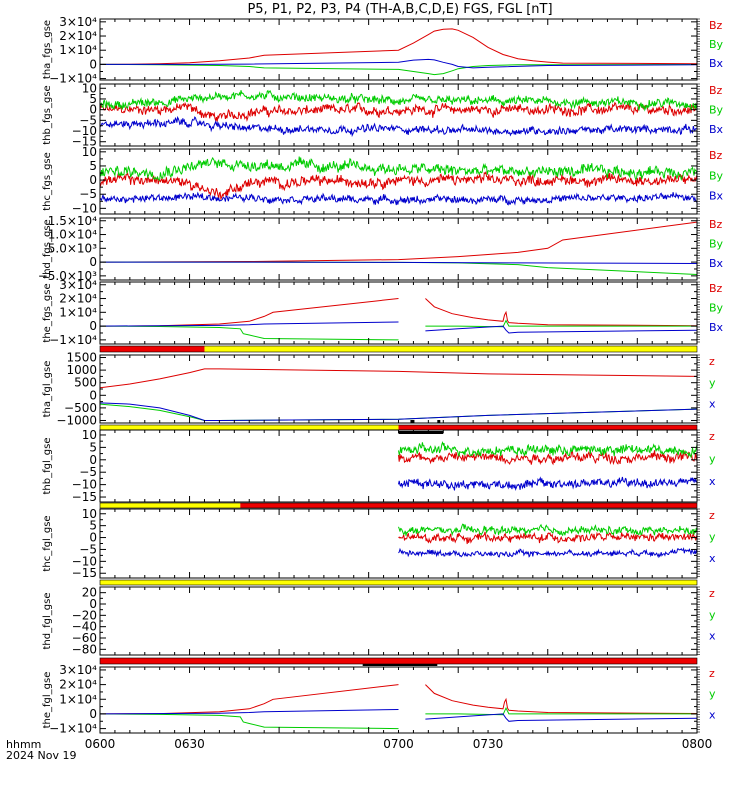  I want to click on x-tick-label: 0600, so click(100, 744).